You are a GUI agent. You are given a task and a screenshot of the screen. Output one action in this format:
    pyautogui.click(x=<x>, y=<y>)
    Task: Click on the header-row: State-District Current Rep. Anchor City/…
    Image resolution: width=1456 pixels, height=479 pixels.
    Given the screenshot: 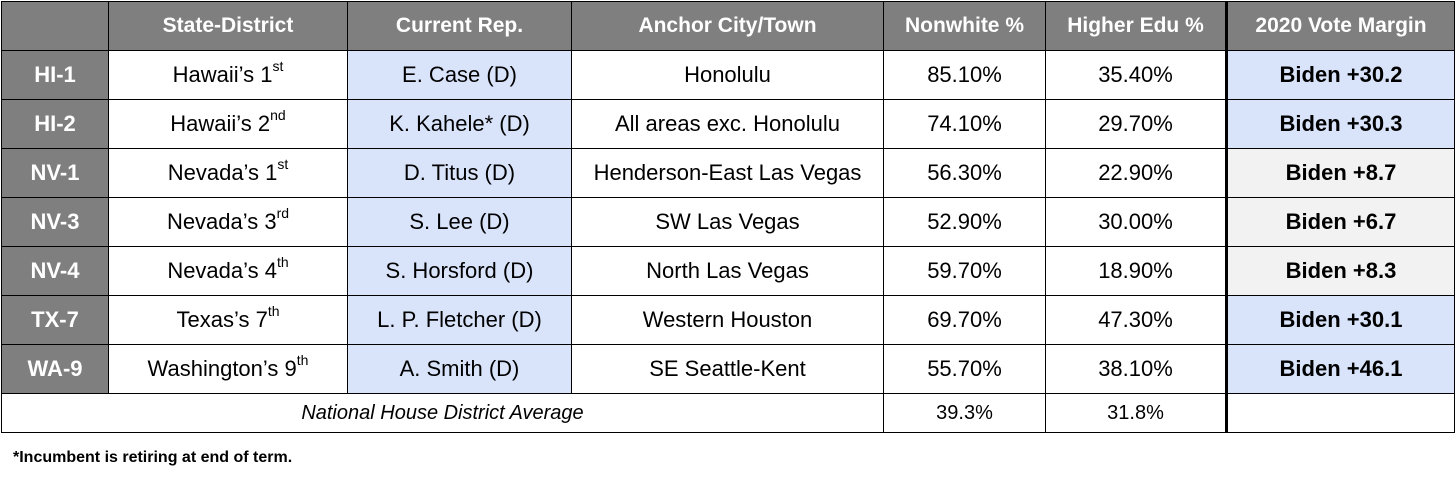 What is the action you would take?
    pyautogui.click(x=728, y=26)
    